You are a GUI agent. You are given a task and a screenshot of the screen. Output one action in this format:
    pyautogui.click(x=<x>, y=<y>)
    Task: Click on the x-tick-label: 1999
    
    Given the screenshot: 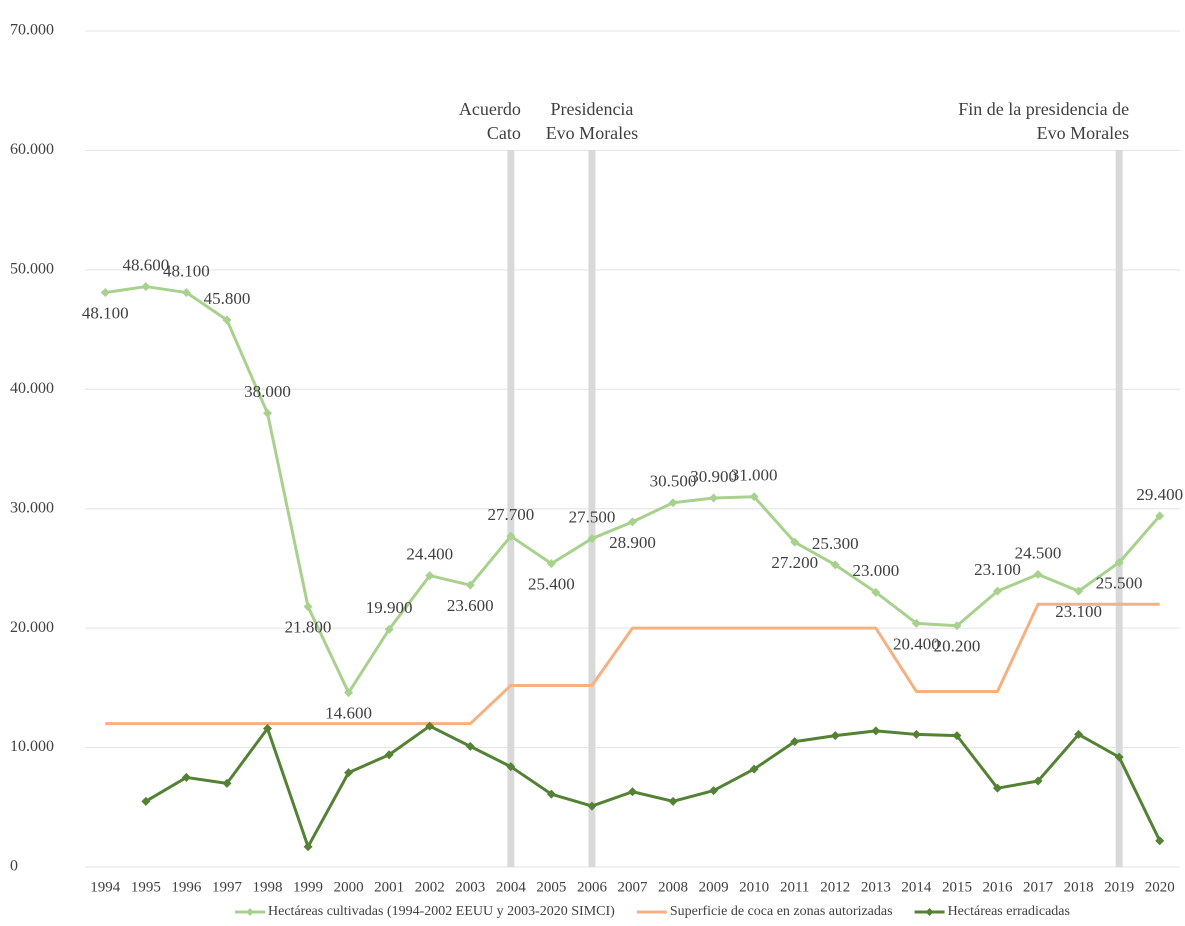 What is the action you would take?
    pyautogui.click(x=308, y=887)
    